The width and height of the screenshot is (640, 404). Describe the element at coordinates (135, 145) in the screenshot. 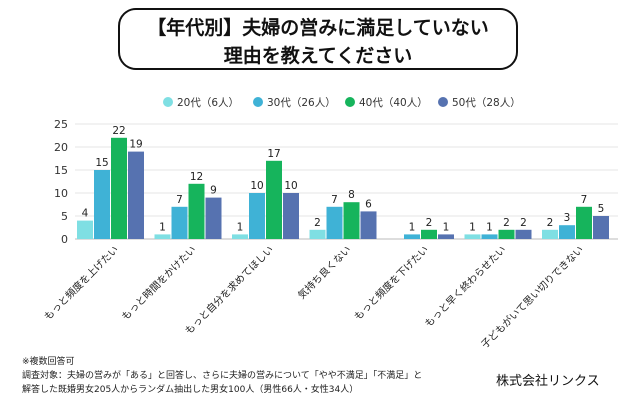

I see `data-label: 19` at that location.